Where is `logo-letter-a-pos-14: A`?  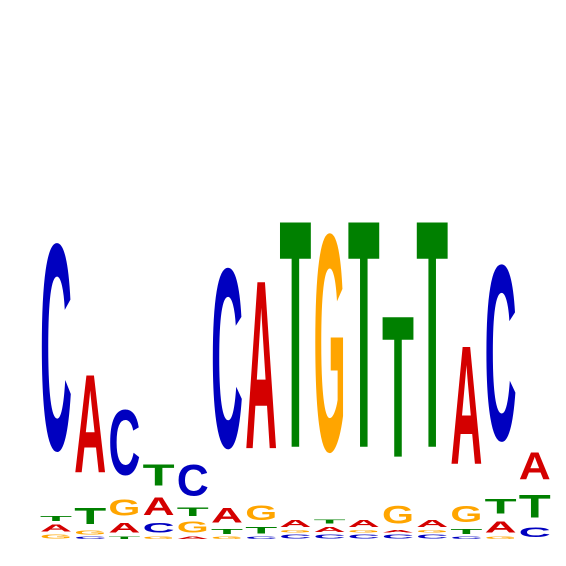 logo-letter-a-pos-14: A is located at coordinates (501, 527).